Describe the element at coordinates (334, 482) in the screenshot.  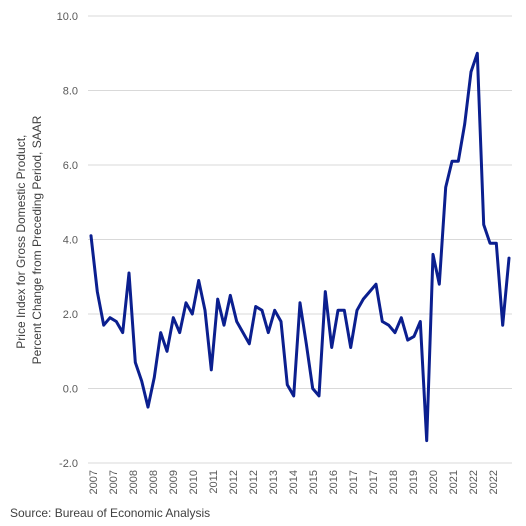
I see `x-tick-label: 2016` at that location.